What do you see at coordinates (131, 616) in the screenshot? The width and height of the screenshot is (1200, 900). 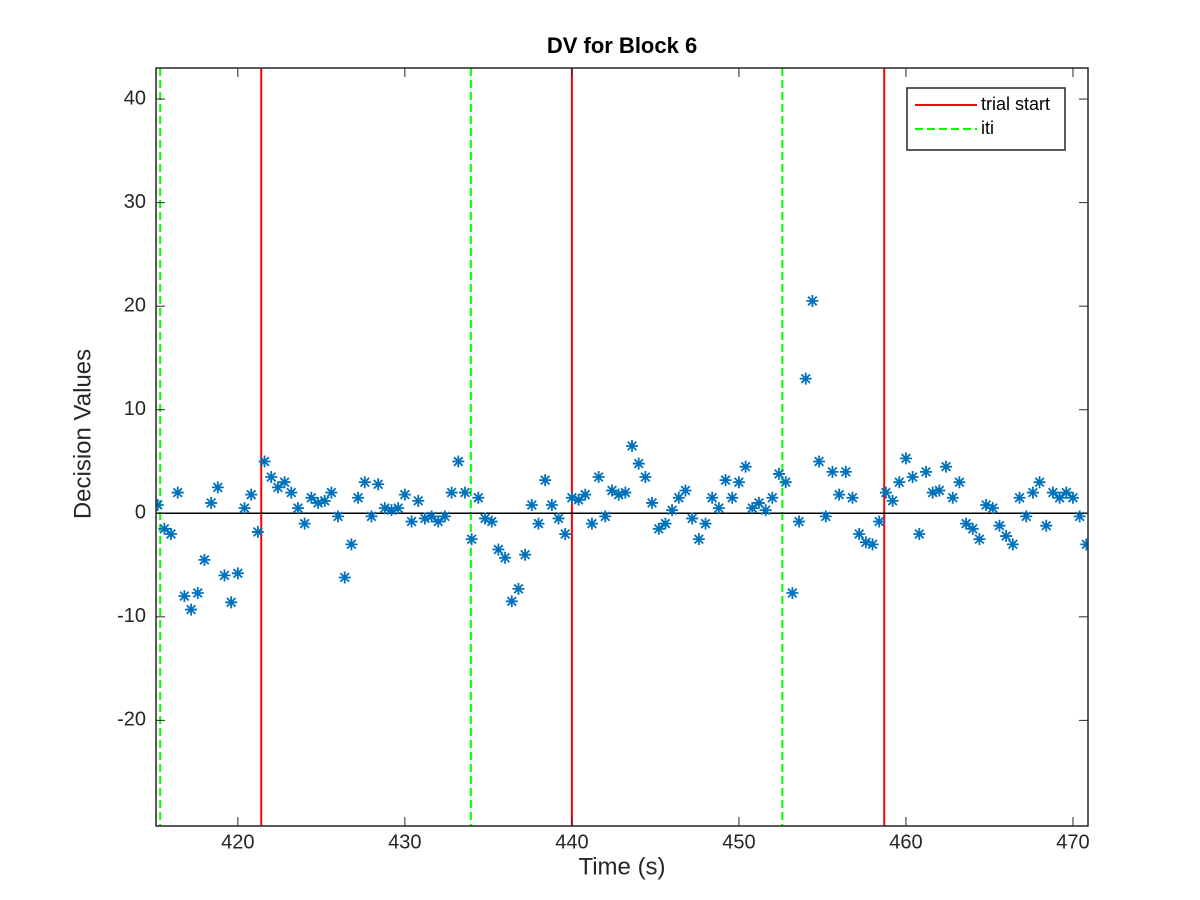 I see `y-tick-label: -10` at bounding box center [131, 616].